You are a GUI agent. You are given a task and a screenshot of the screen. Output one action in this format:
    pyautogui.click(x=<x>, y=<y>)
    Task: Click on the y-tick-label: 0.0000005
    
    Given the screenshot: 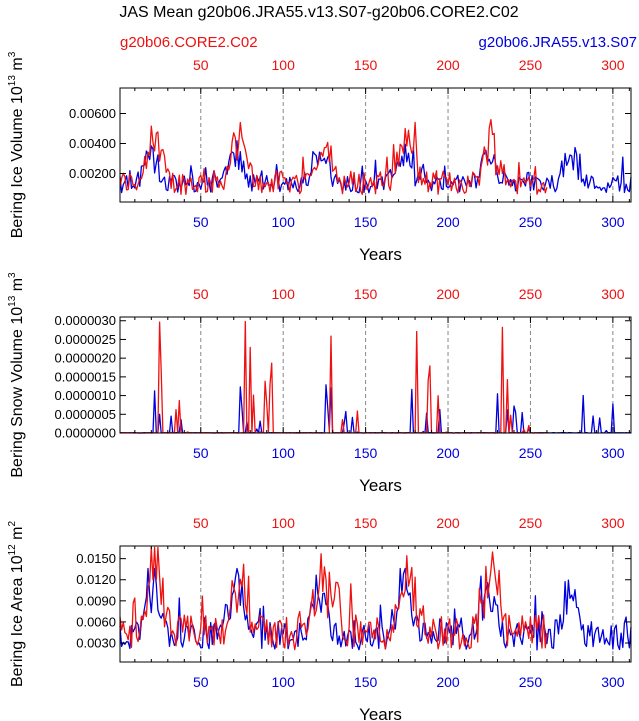 What is the action you would take?
    pyautogui.click(x=85, y=414)
    